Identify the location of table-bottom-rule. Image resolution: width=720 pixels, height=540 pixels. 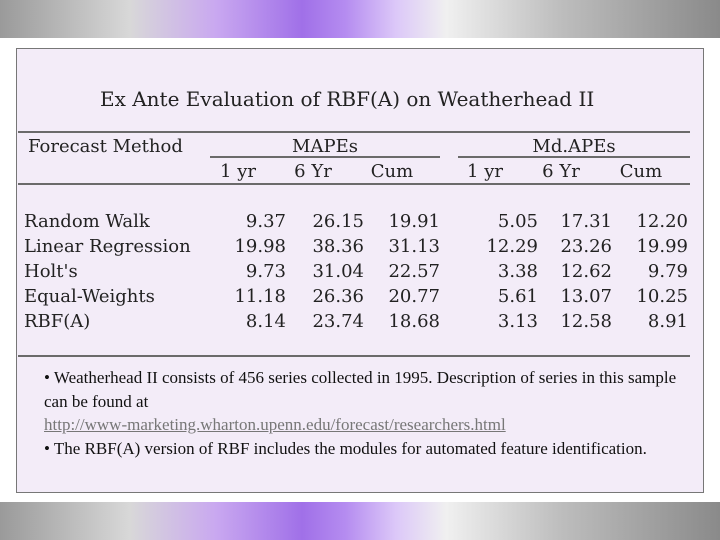
(354, 356).